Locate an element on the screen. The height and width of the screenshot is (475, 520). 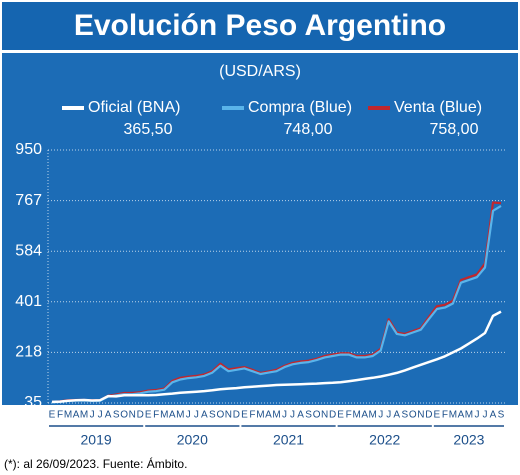
year-label: 2019 is located at coordinates (96, 440).